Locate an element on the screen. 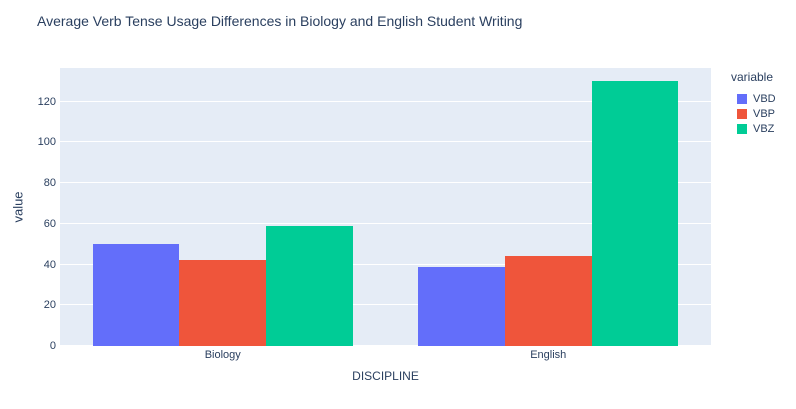 This screenshot has height=409, width=796. y-tick-label-80: 80 is located at coordinates (49, 183).